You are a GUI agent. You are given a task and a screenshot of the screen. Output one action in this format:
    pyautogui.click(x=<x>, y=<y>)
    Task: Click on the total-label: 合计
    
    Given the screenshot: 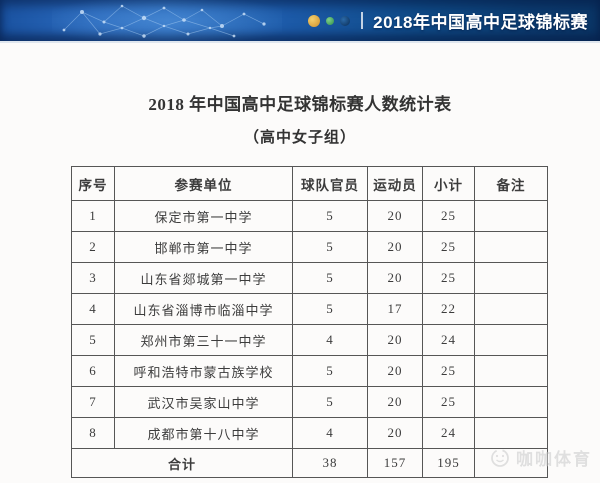 What is the action you would take?
    pyautogui.click(x=182, y=463)
    